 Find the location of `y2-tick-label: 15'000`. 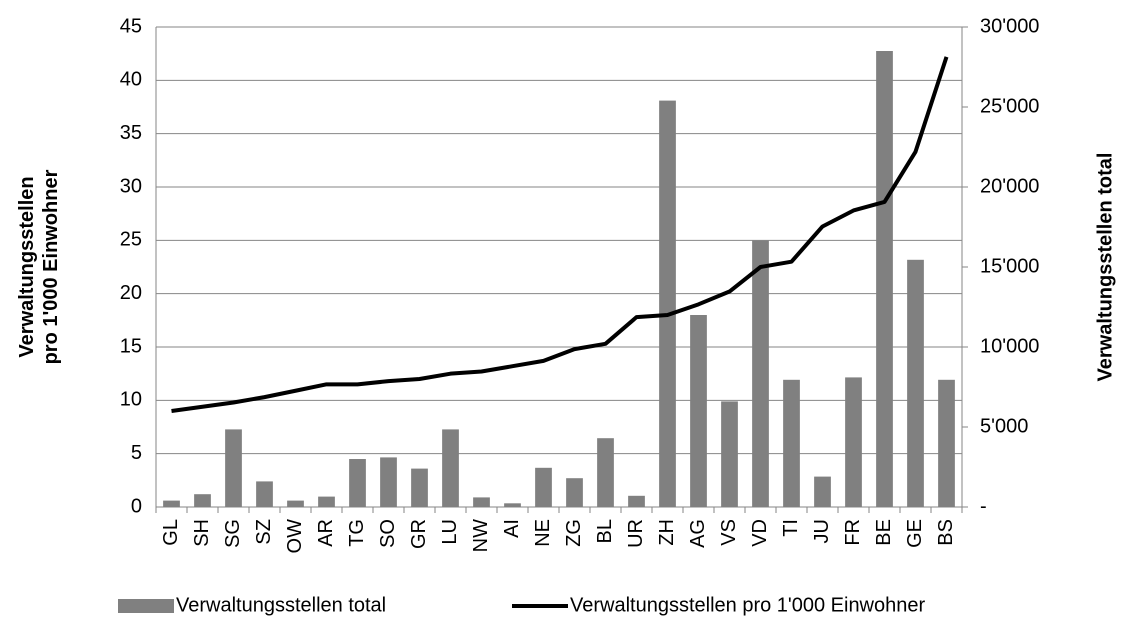

y2-tick-label: 15'000 is located at coordinates (1009, 266).